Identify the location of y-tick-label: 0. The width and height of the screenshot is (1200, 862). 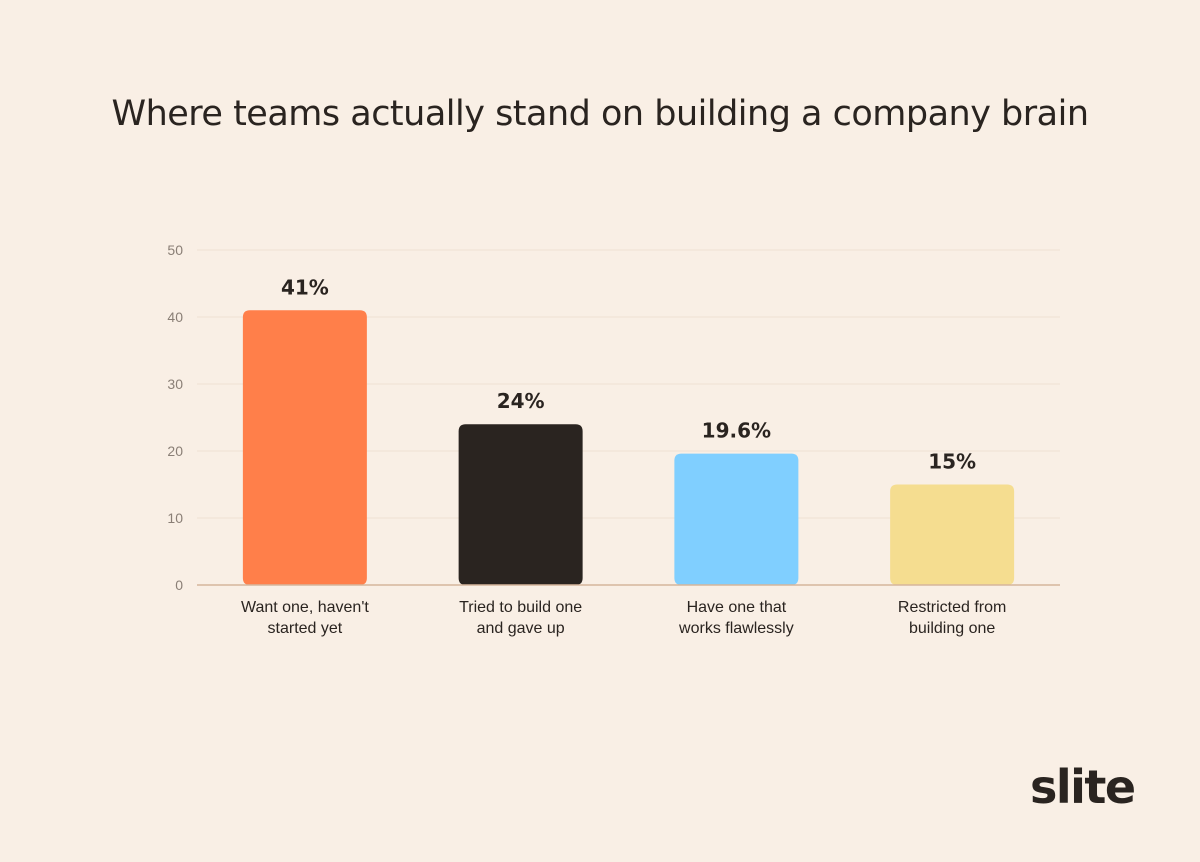
(179, 585).